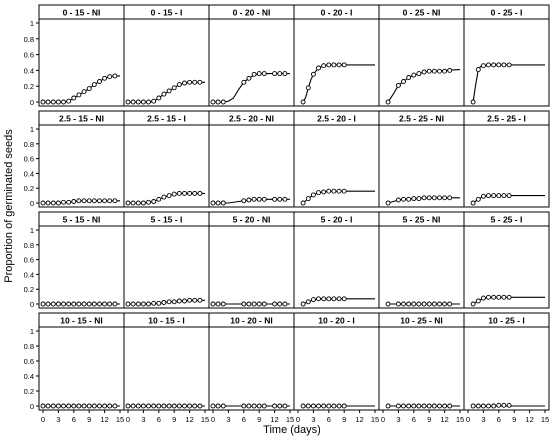 This screenshot has width=550, height=439. What do you see at coordinates (166, 321) in the screenshot?
I see `panel-title: 10 - 15 - I` at bounding box center [166, 321].